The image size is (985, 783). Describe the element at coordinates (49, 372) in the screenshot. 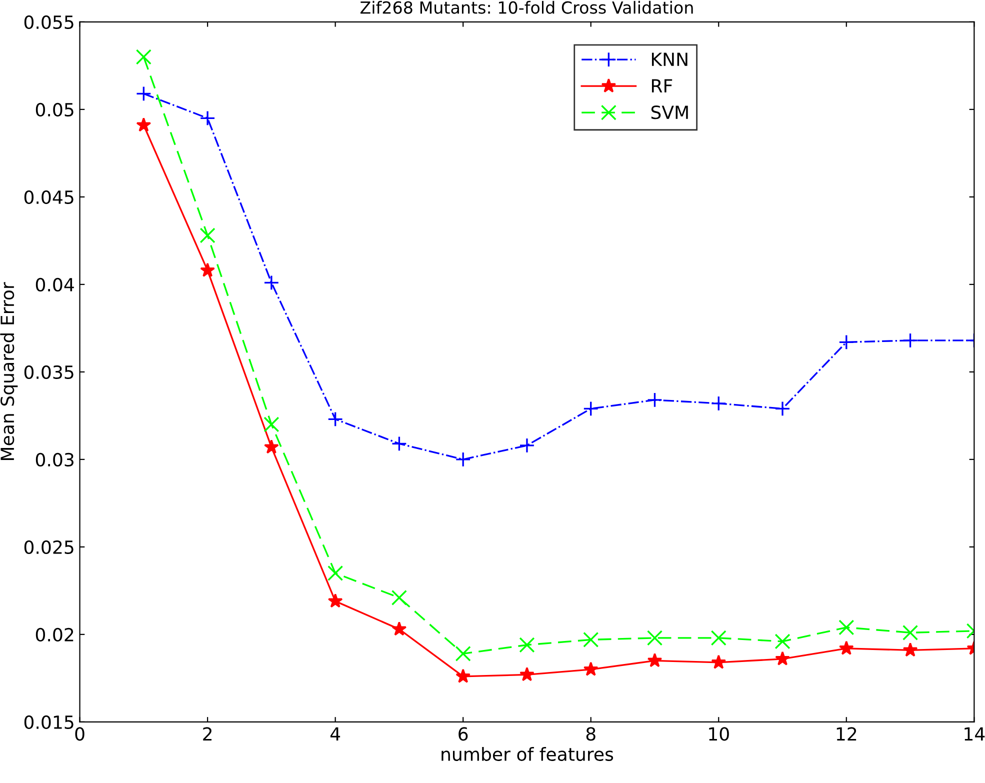

I see `y-tick-label: 0.035` at that location.